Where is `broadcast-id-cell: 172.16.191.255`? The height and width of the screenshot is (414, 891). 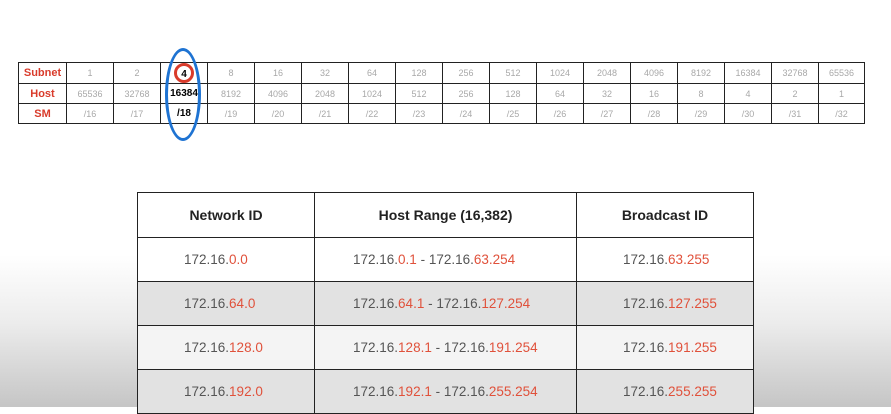 broadcast-id-cell: 172.16.191.255 is located at coordinates (665, 347).